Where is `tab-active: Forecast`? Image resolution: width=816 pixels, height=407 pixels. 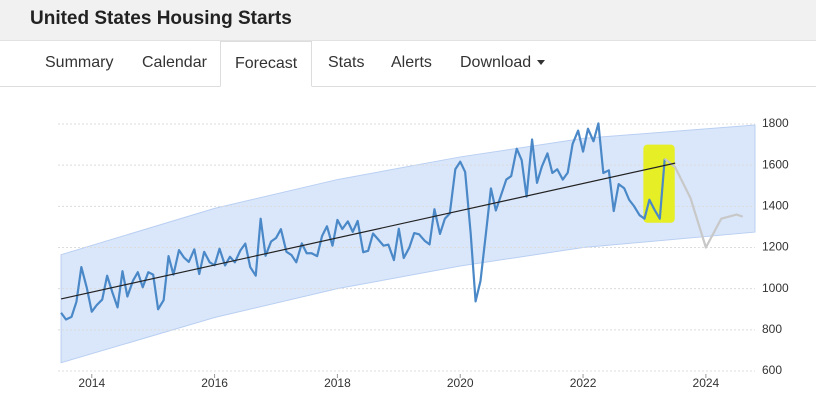 tab-active: Forecast is located at coordinates (266, 64).